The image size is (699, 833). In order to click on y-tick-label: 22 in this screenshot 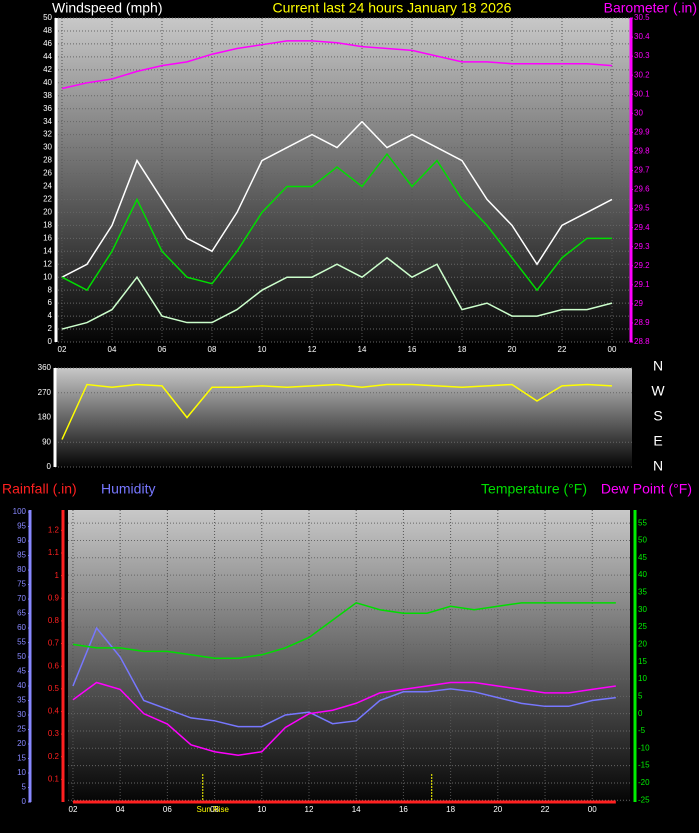, I will do `click(47, 199)`.